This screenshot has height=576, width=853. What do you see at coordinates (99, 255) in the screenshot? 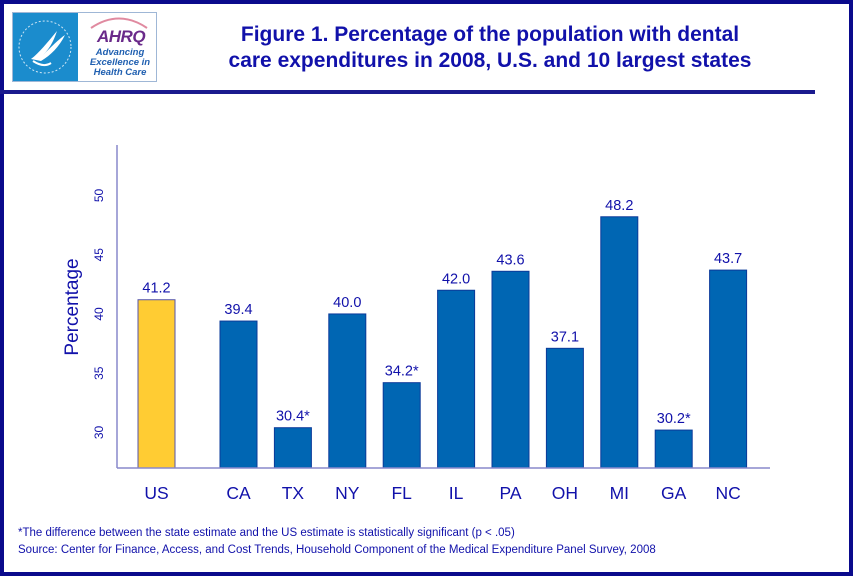
I see `y-tick-label: 45` at bounding box center [99, 255].